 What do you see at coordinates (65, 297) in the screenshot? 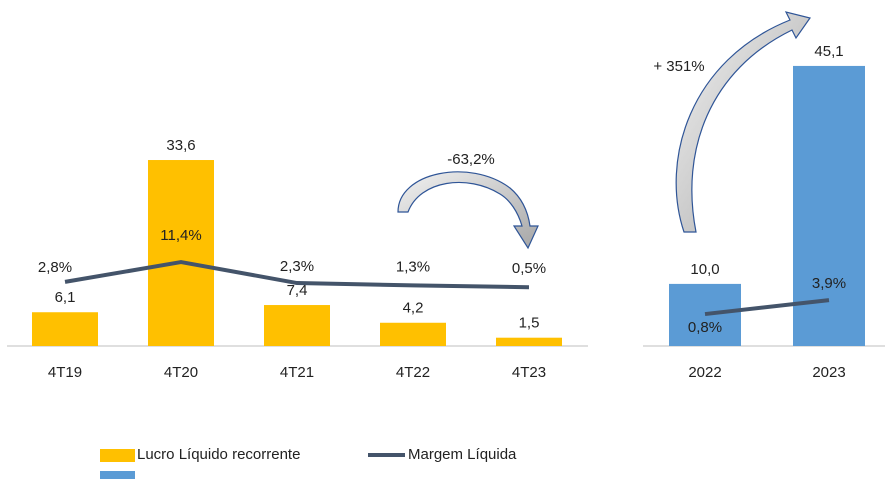
I see `data-label: 6,1` at bounding box center [65, 297].